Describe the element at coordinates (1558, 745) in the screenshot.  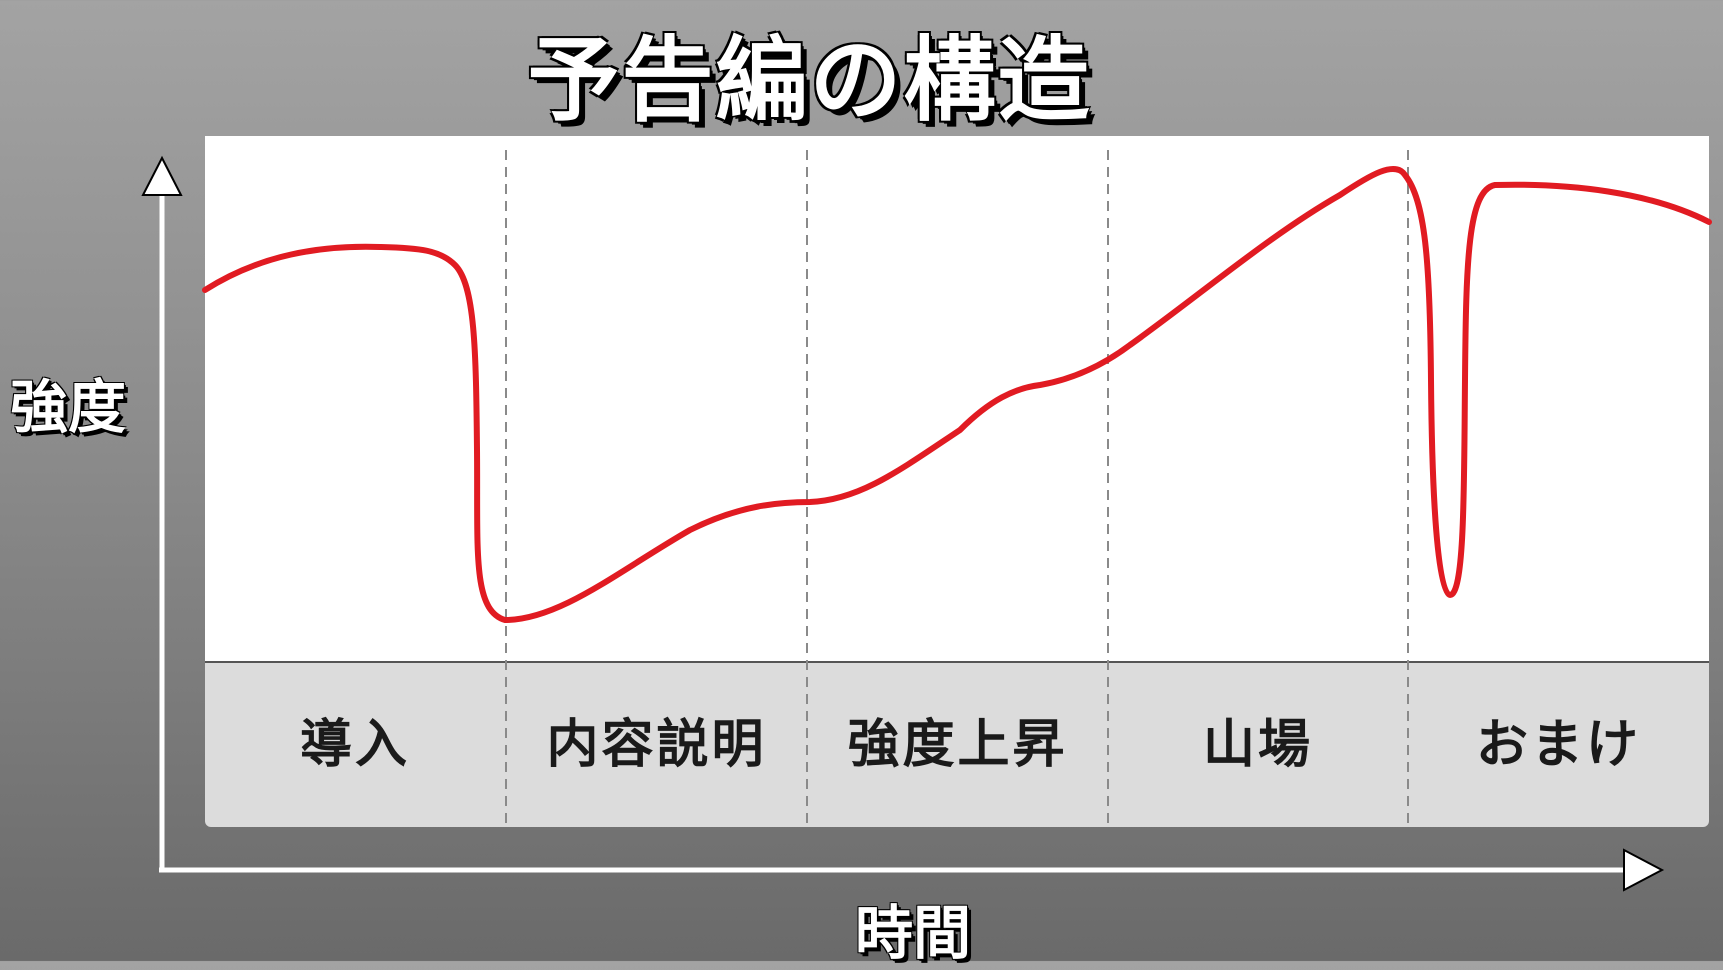
I see `phase-label-bonus: おまけ` at that location.